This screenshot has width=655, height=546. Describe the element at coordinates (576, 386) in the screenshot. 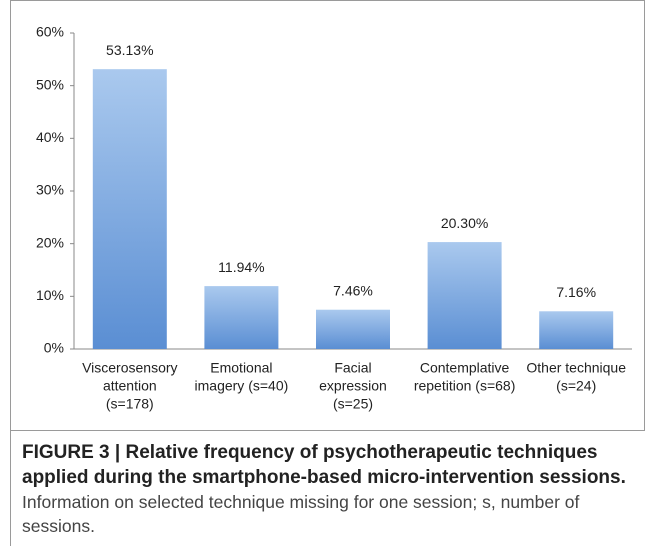

I see `x-tick-label: (s=24)` at that location.